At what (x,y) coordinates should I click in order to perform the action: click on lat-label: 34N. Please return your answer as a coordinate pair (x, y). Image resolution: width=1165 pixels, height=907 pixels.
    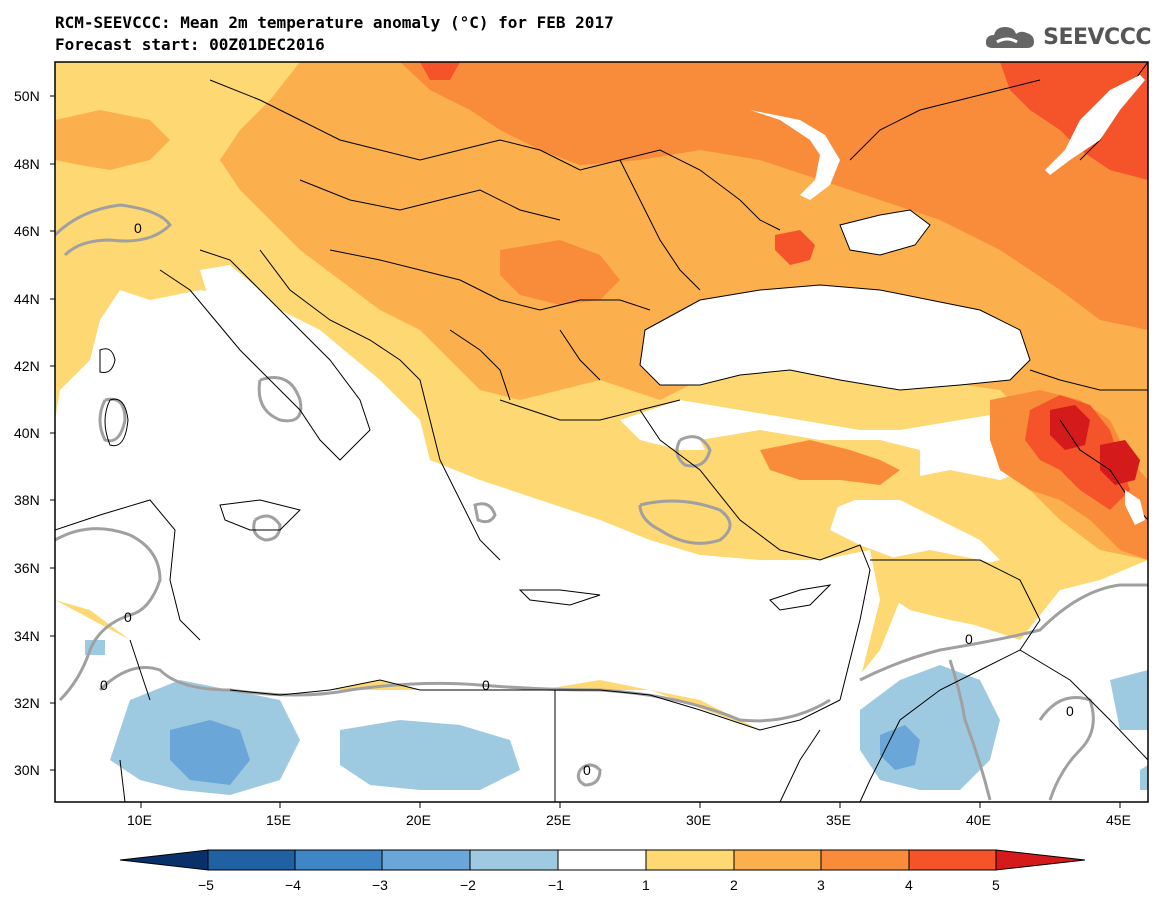
    Looking at the image, I should click on (27, 636).